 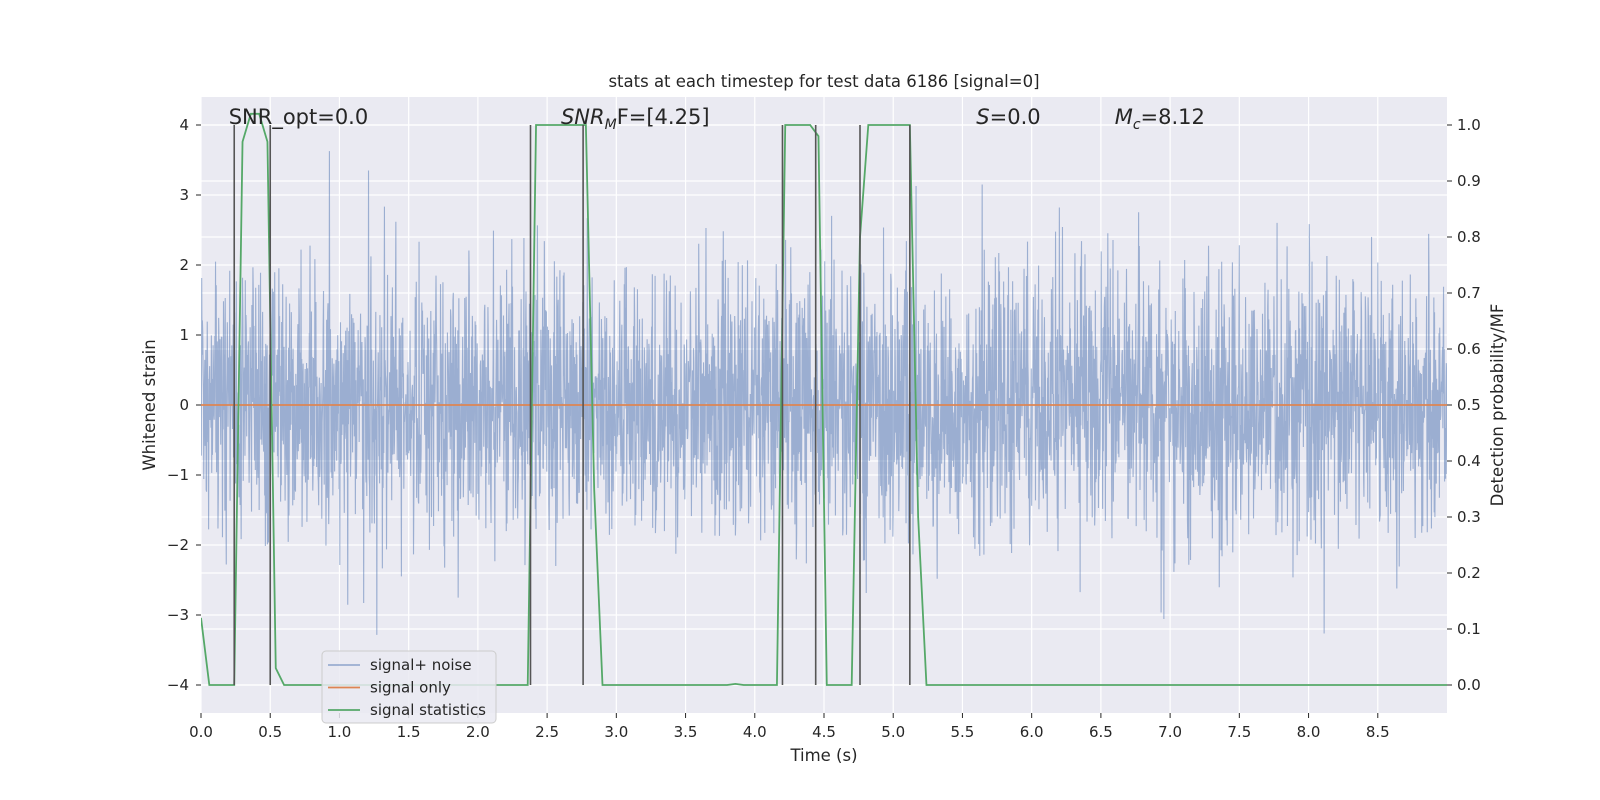 I want to click on right-y-tick-label: 0.7, so click(x=1469, y=293).